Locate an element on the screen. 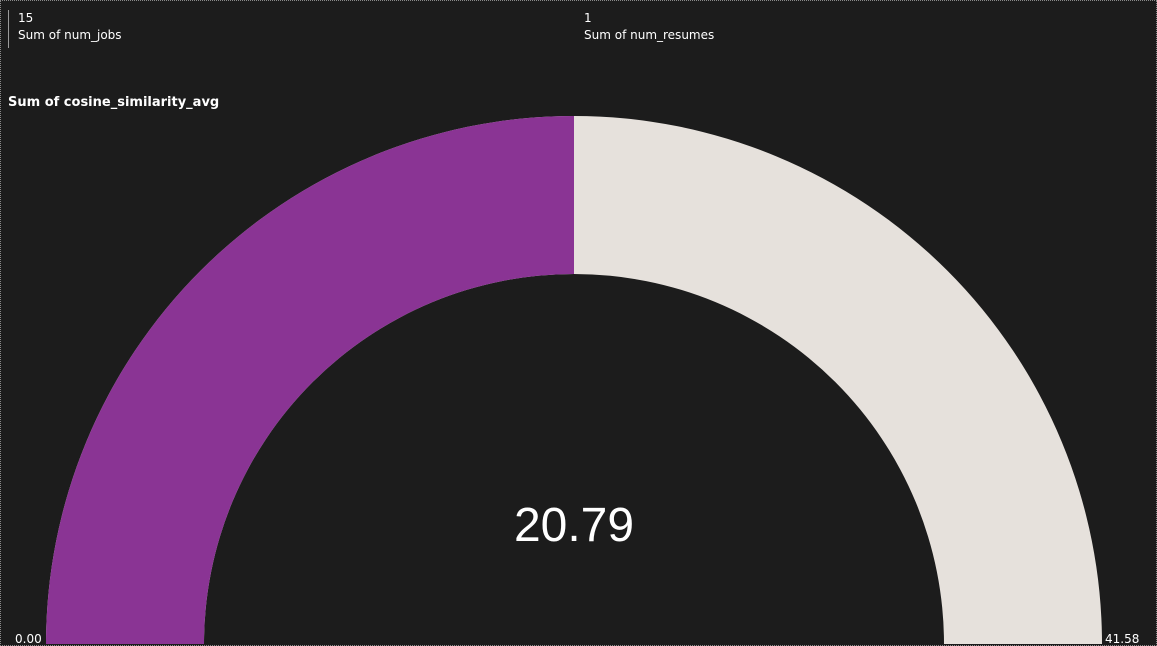  card-num-resumes: 1 Sum of num_resumes is located at coordinates (649, 29).